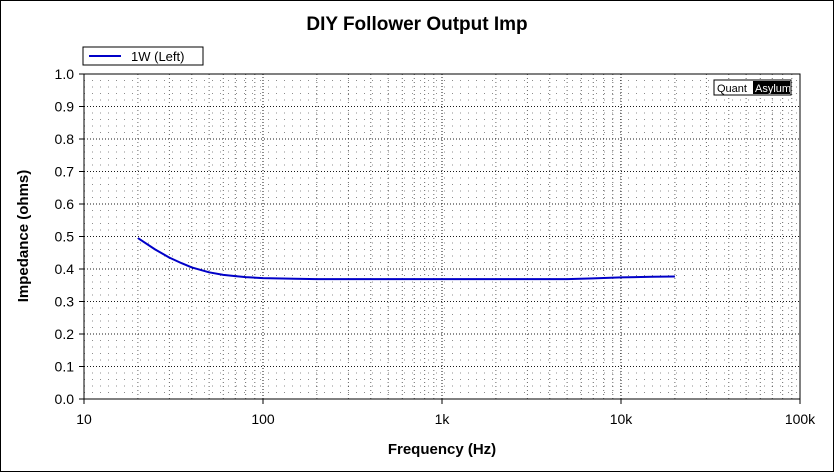 The image size is (834, 476). I want to click on legend-box, so click(143, 56).